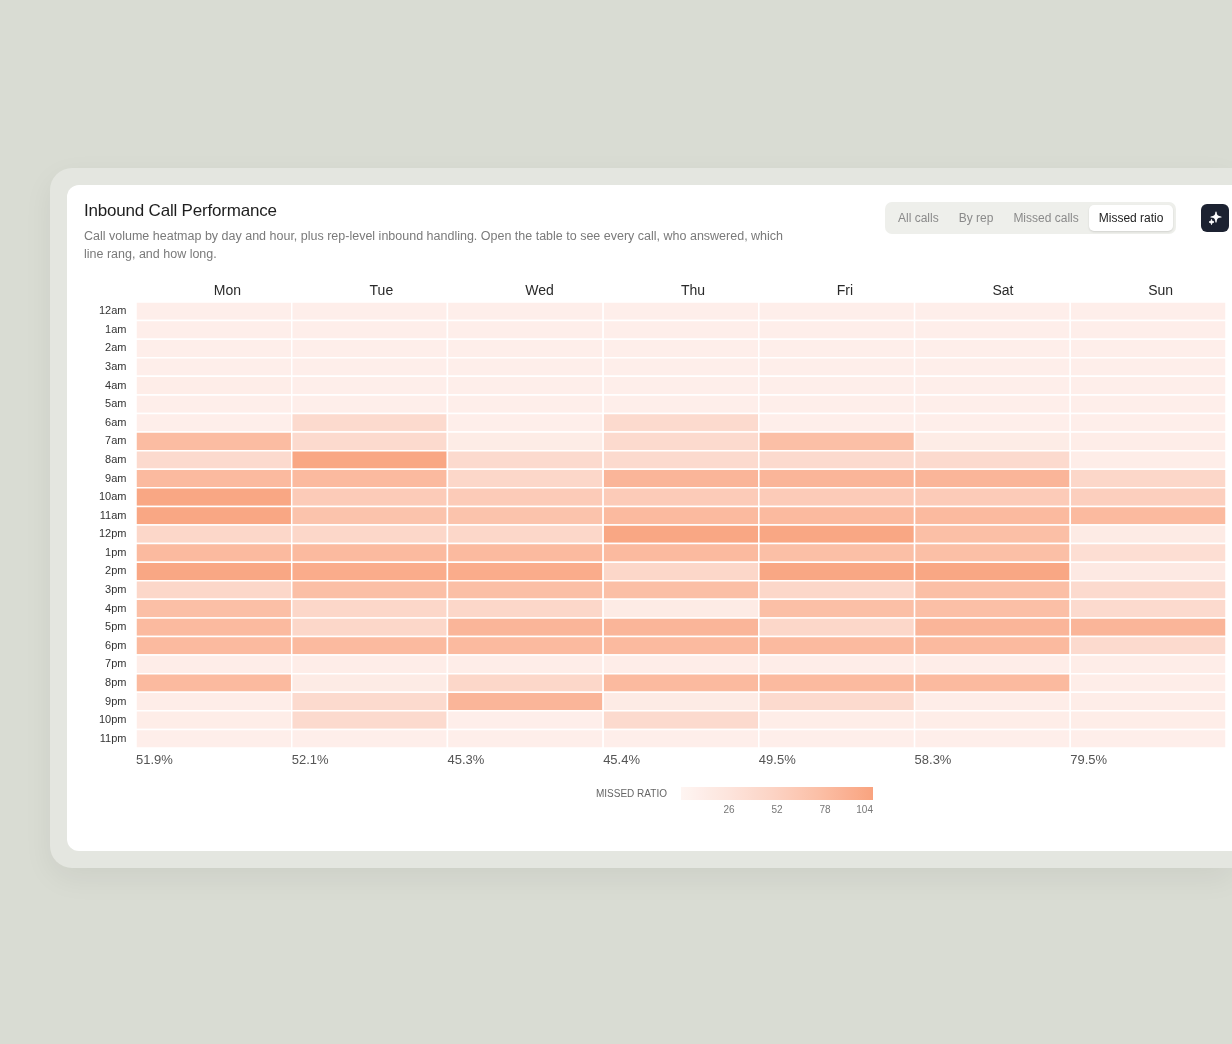 This screenshot has width=1232, height=1044. Describe the element at coordinates (116, 477) in the screenshot. I see `y-tick-label: 9am` at that location.